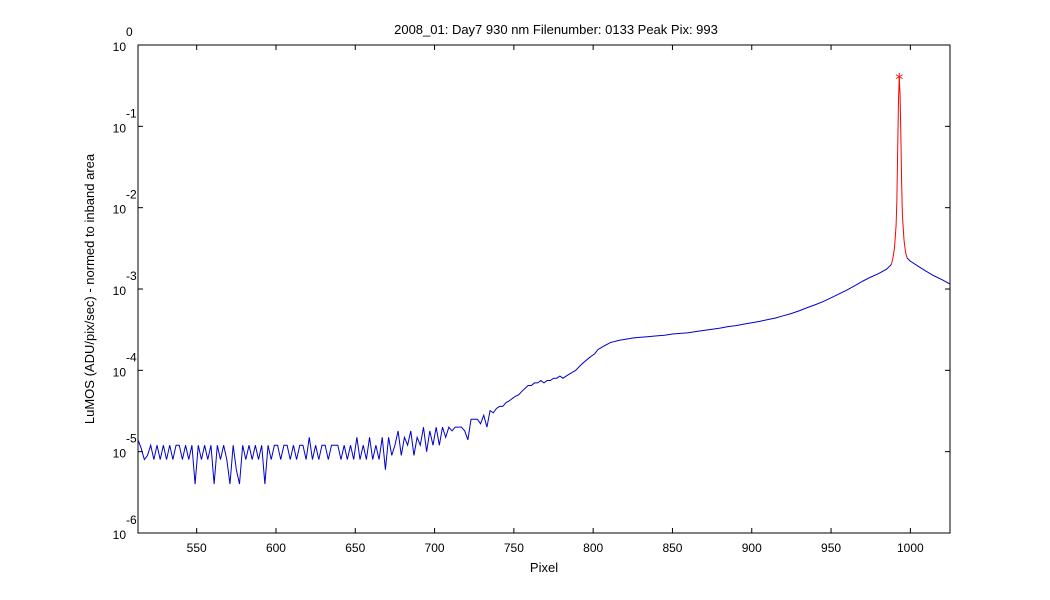 The image size is (1050, 600). What do you see at coordinates (131, 520) in the screenshot?
I see `y-tick-label-exponent: -6` at bounding box center [131, 520].